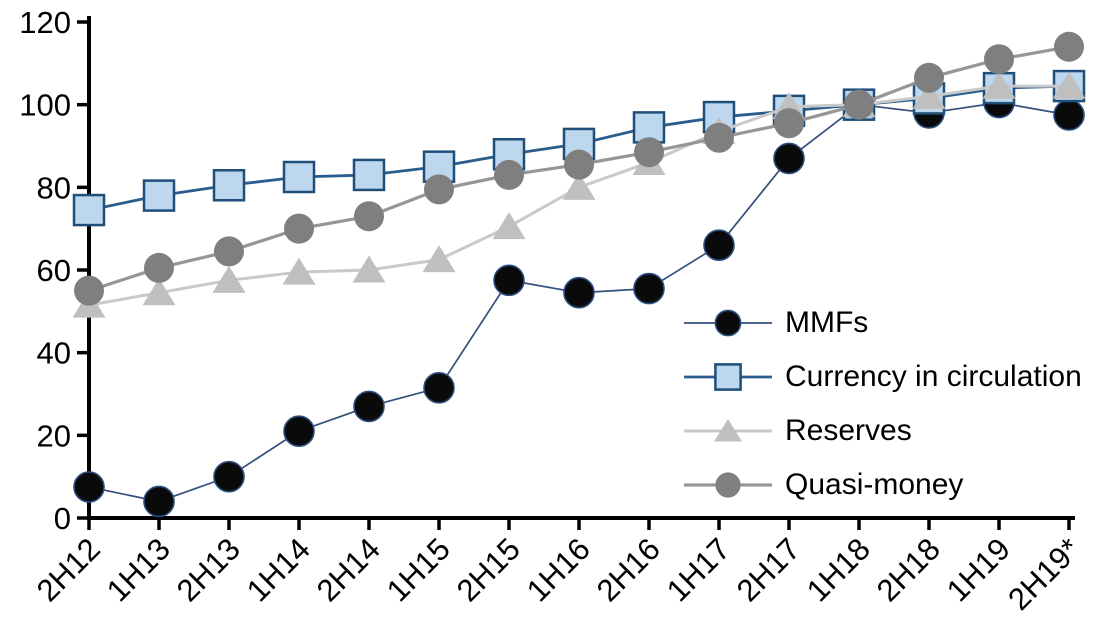  Describe the element at coordinates (62, 518) in the screenshot. I see `y-axis-tick-label: 0` at that location.